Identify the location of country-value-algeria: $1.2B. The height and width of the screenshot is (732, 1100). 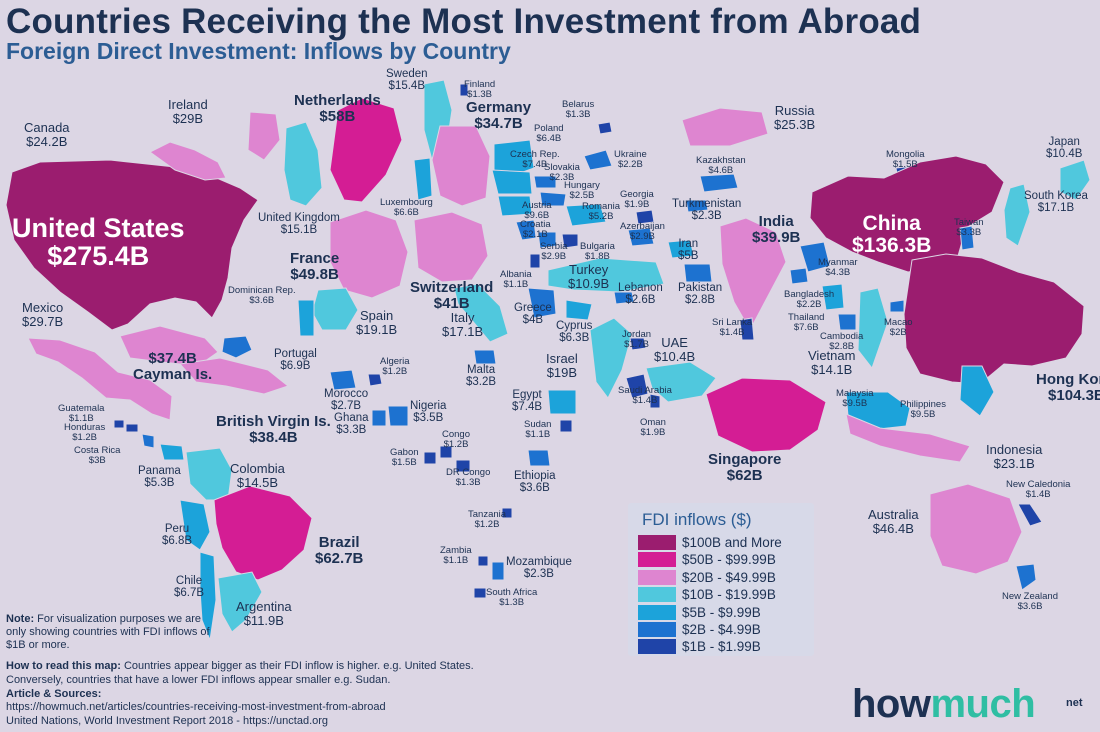
(395, 371).